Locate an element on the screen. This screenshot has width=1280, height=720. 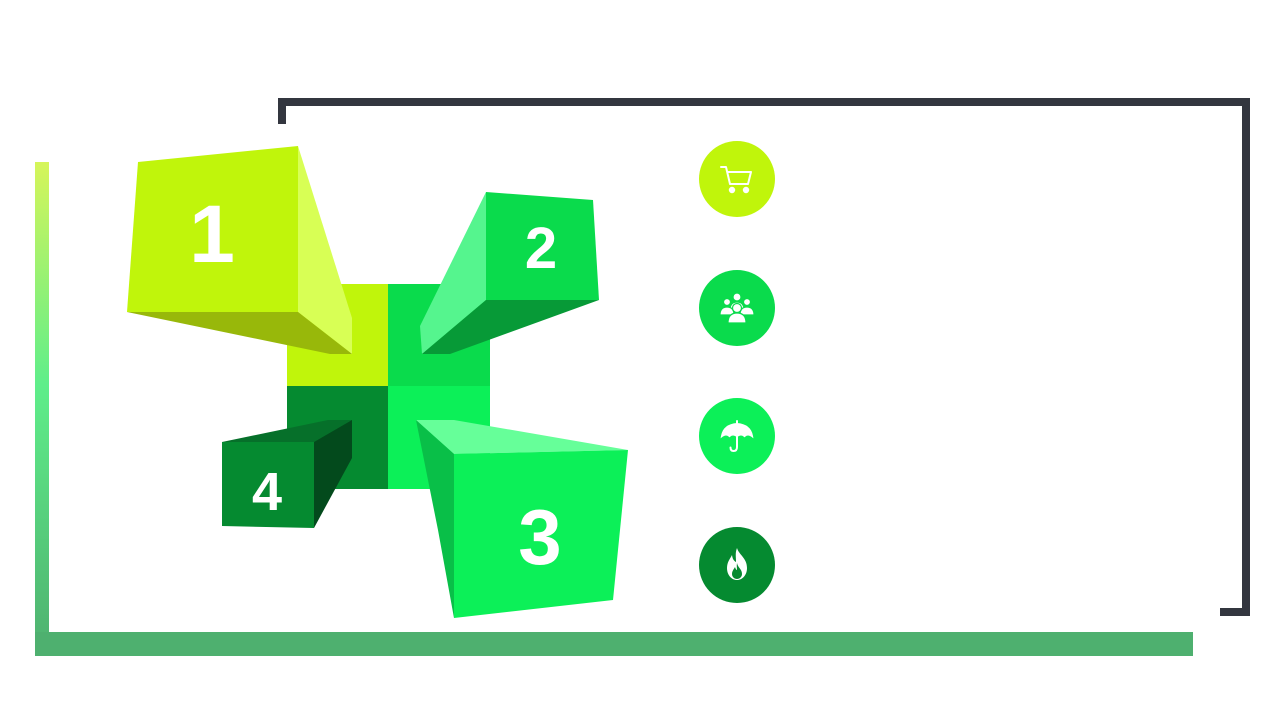
umbrella-icon-circle is located at coordinates (737, 436).